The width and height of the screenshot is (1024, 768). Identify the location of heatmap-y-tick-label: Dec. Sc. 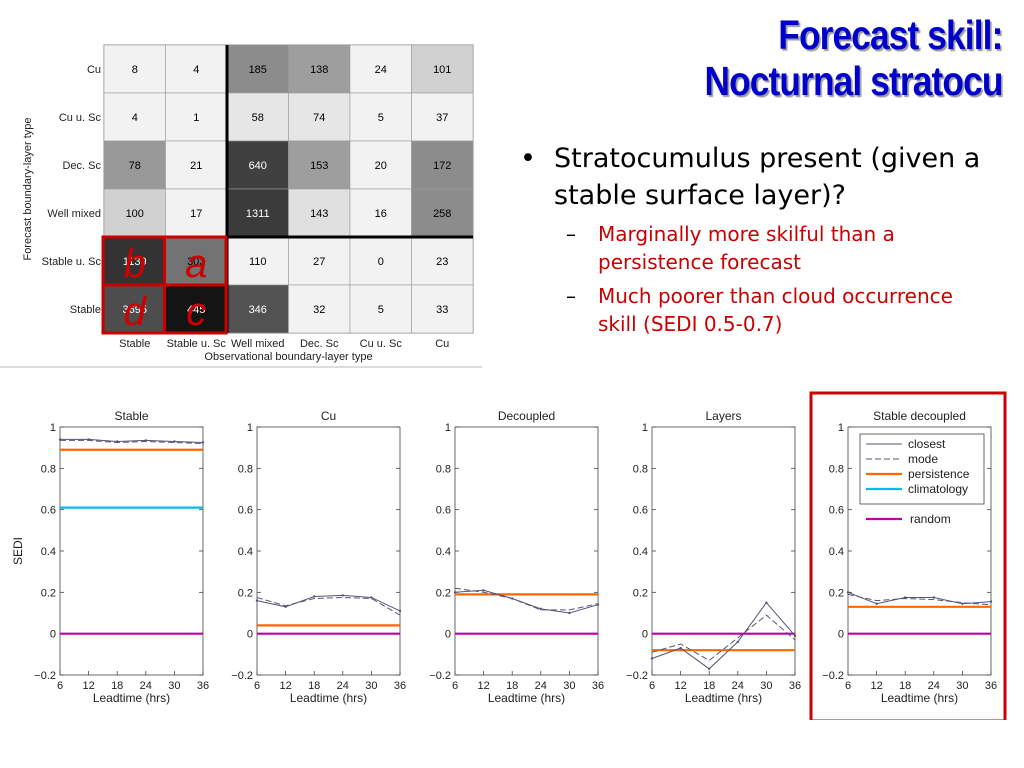
(81, 166).